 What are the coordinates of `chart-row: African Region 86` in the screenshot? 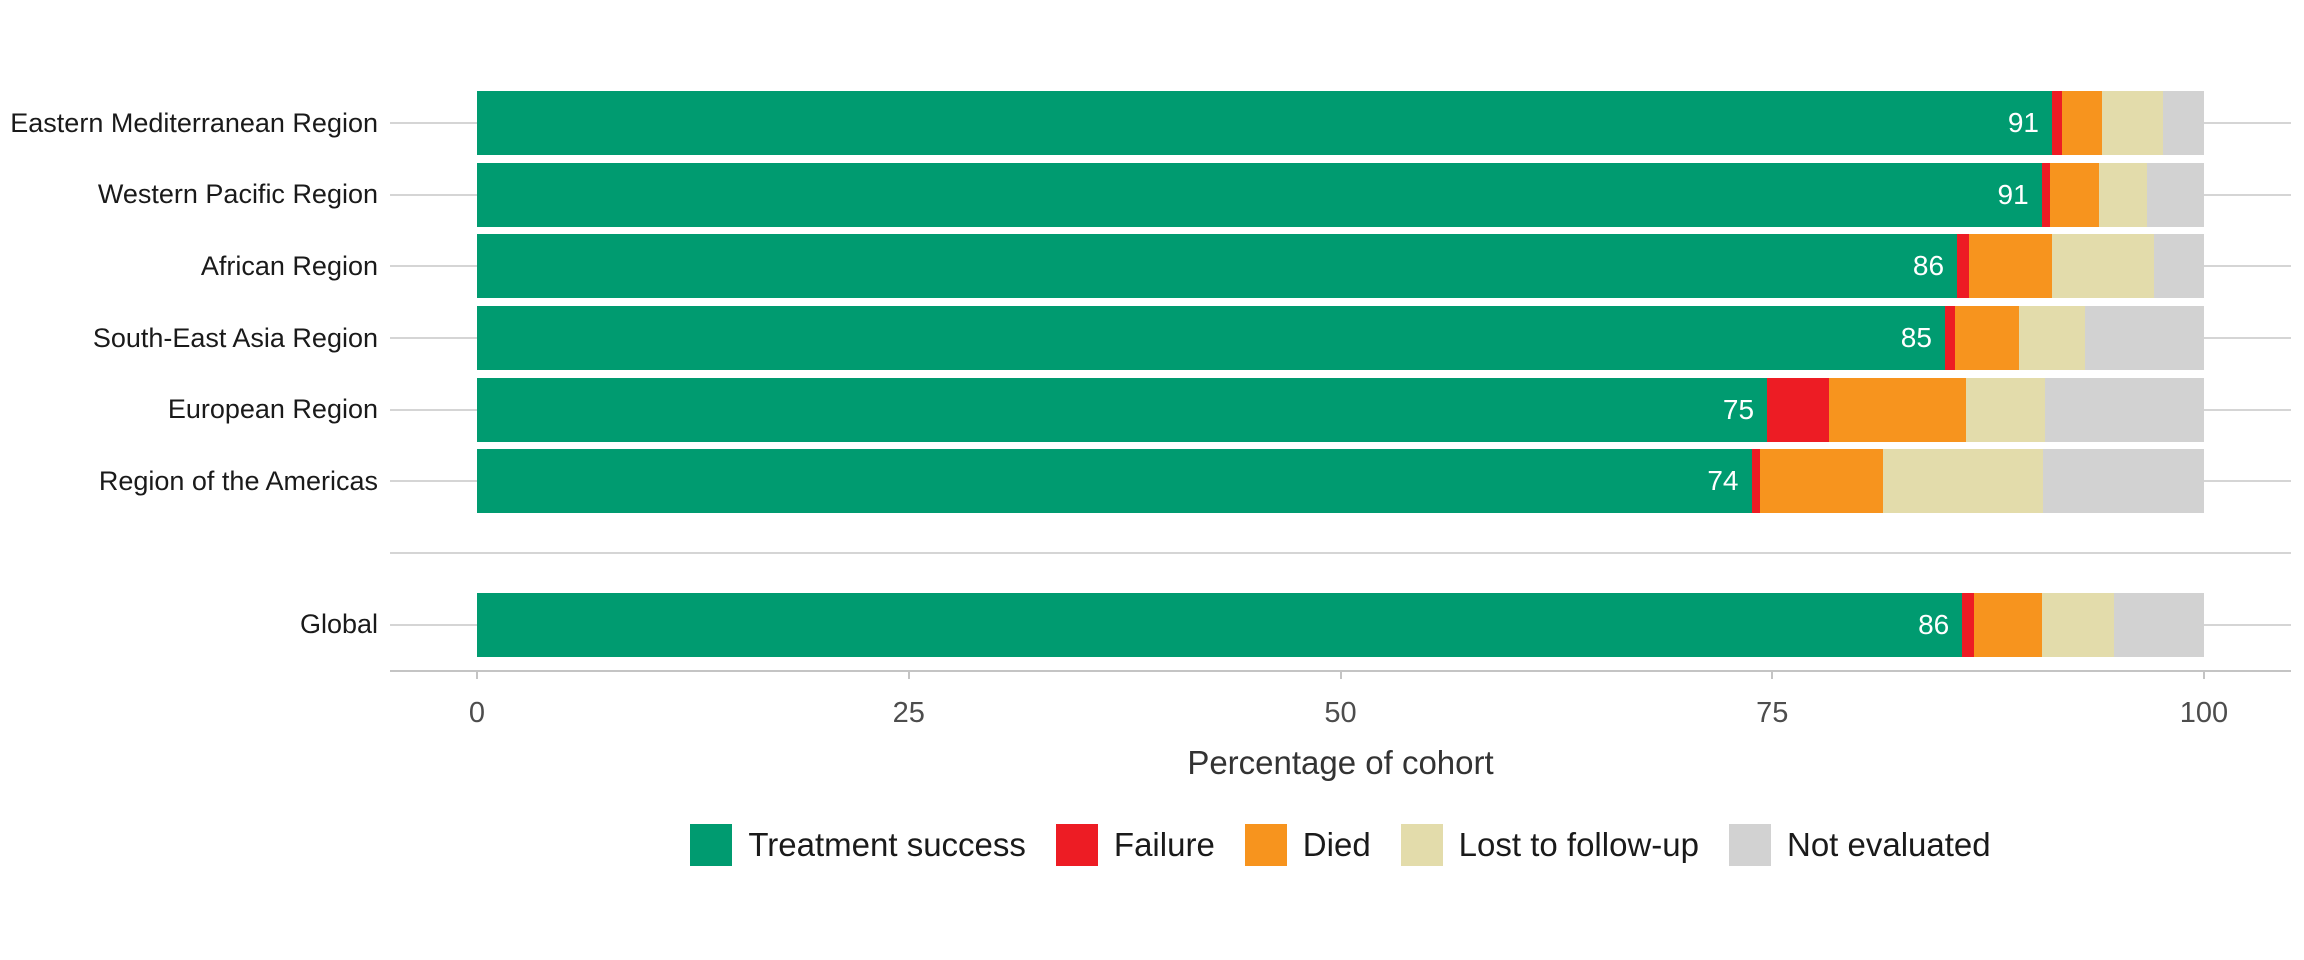 It's located at (1152, 266).